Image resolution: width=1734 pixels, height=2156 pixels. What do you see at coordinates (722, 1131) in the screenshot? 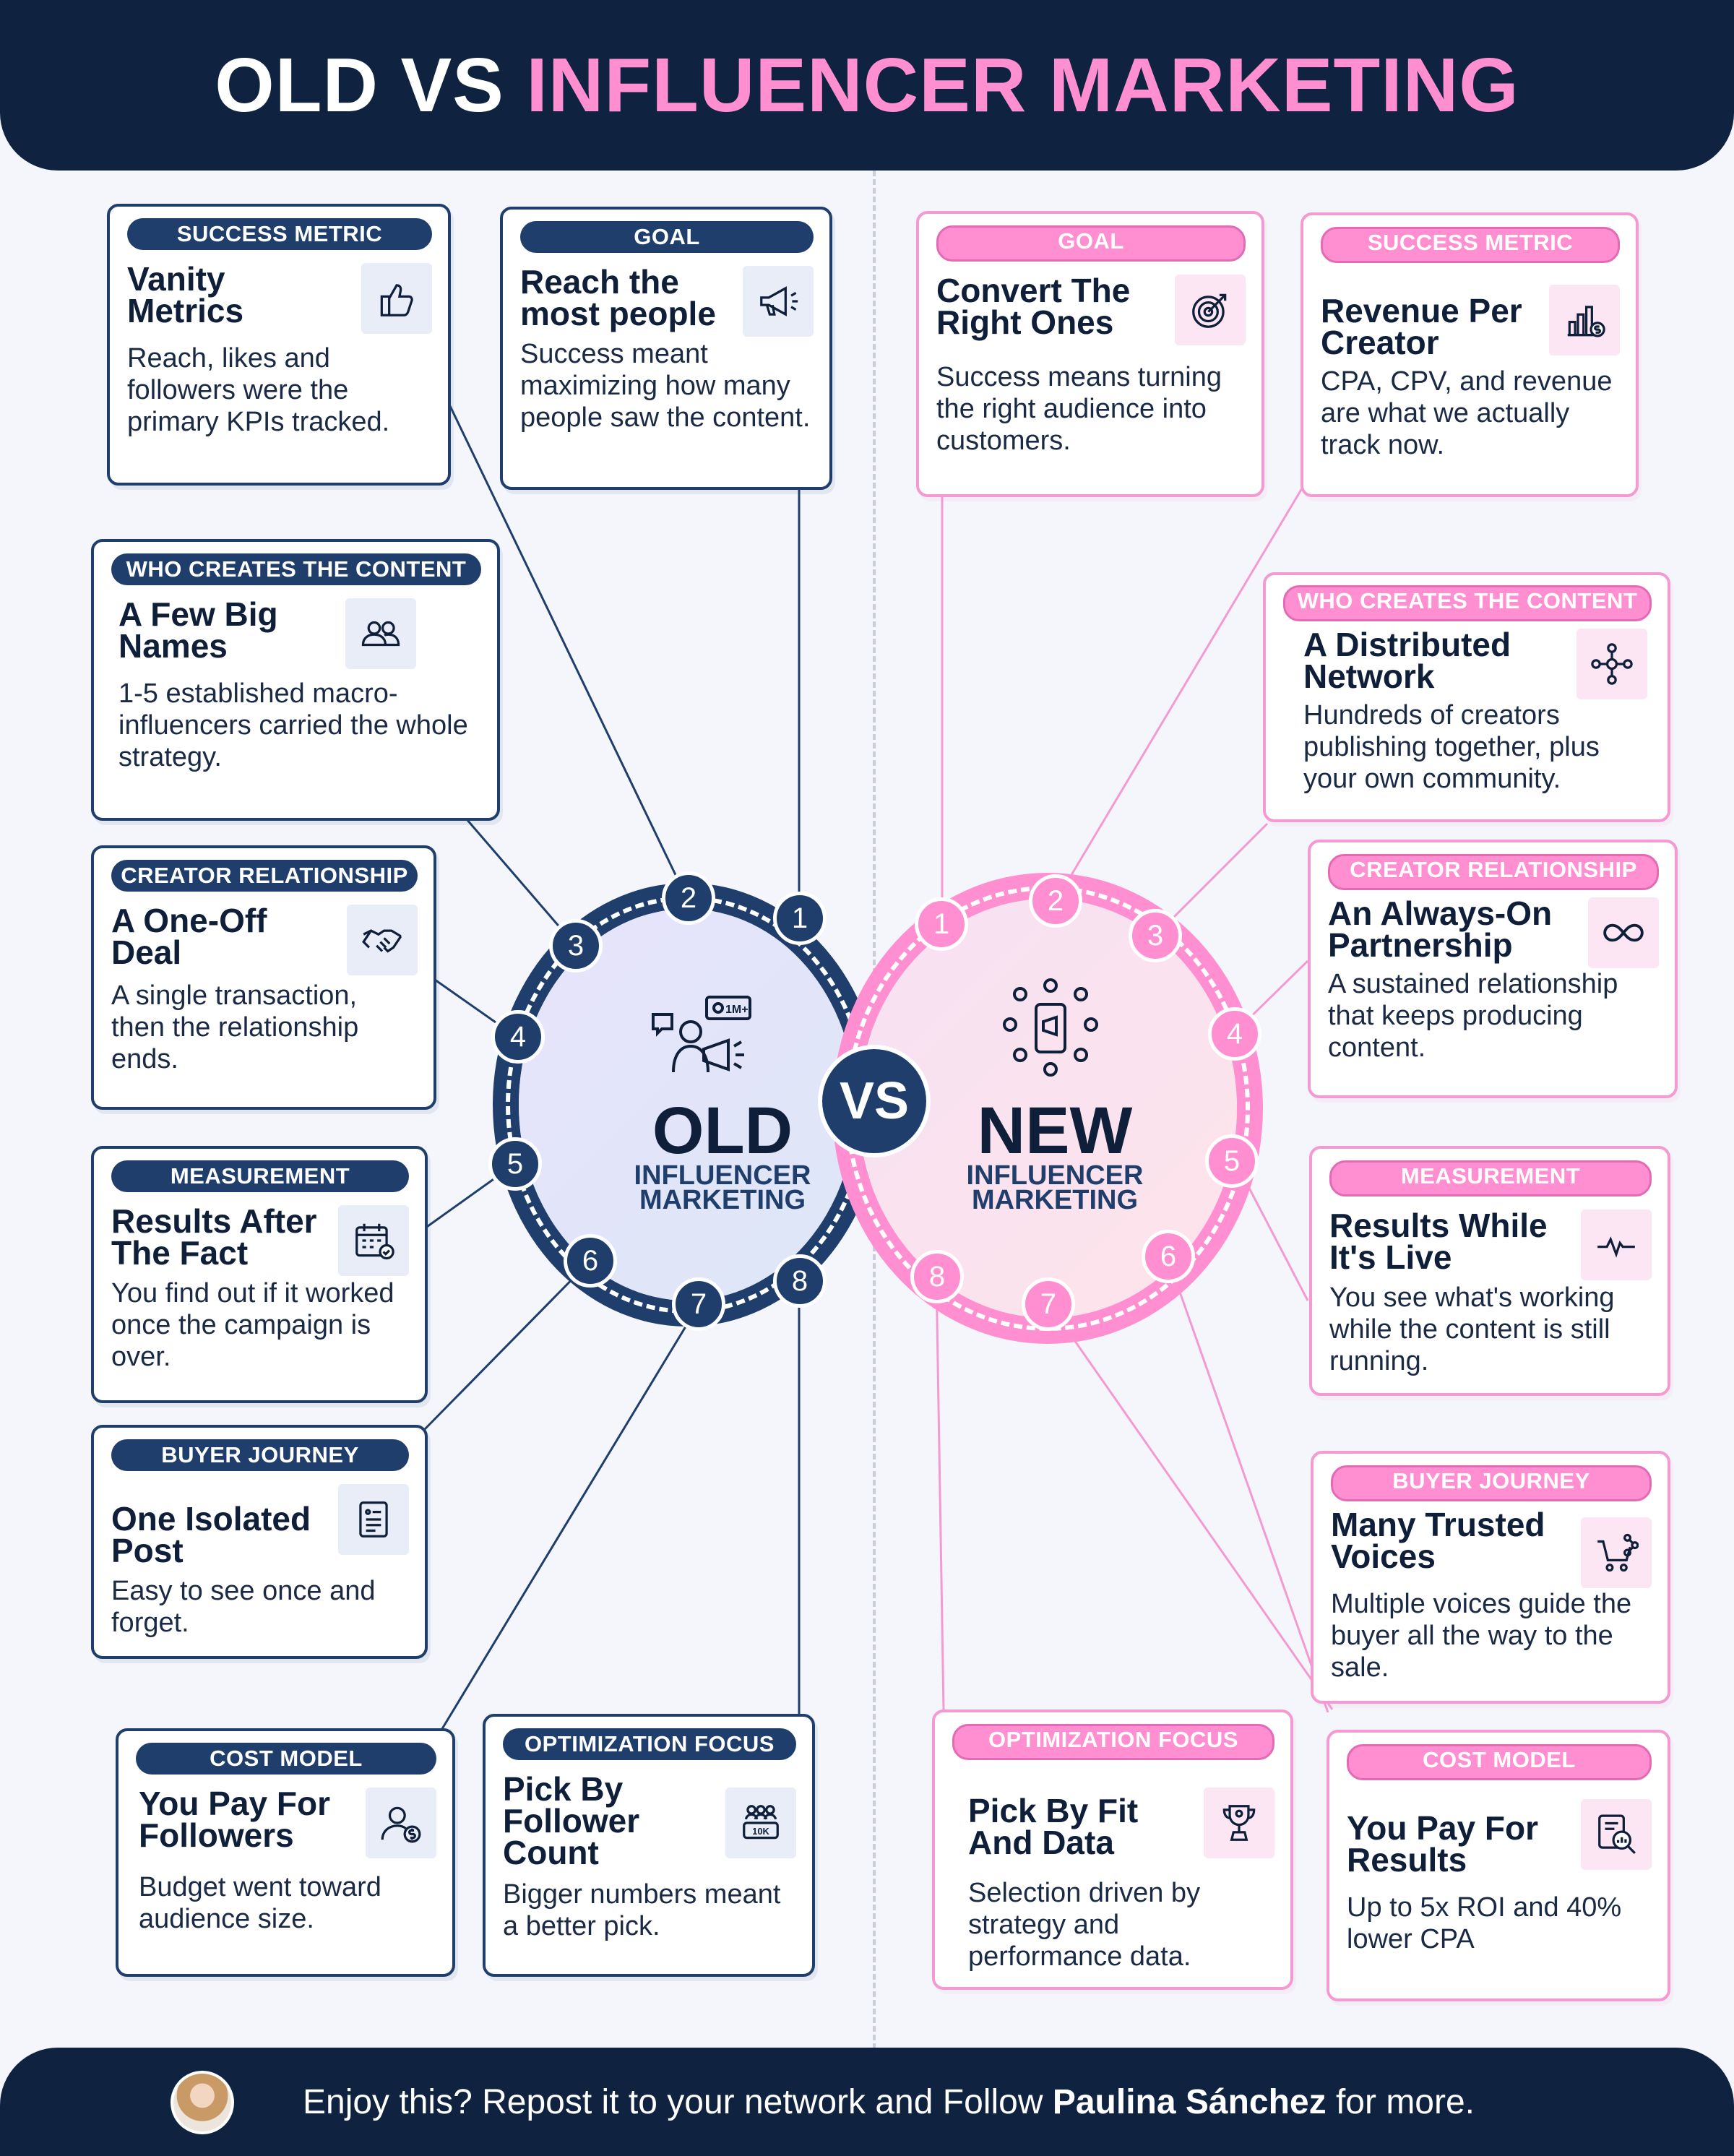
I see `old-big-word: OLD` at bounding box center [722, 1131].